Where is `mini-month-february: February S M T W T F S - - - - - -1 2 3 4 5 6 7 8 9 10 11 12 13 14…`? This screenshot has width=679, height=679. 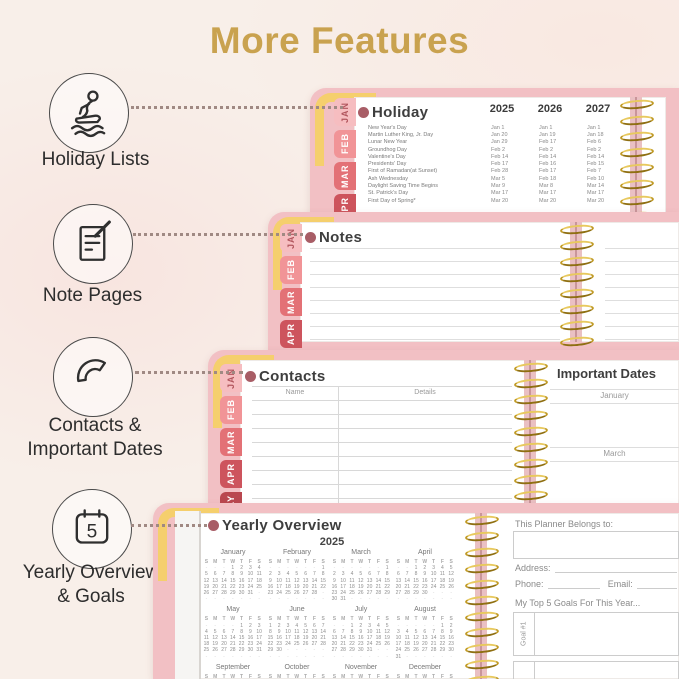
mini-month-february: February S M T W T F S - - - - - -1 2 3 4 5 6 7 8 9 10 11 12 13 14… is located at coordinates (296, 576).